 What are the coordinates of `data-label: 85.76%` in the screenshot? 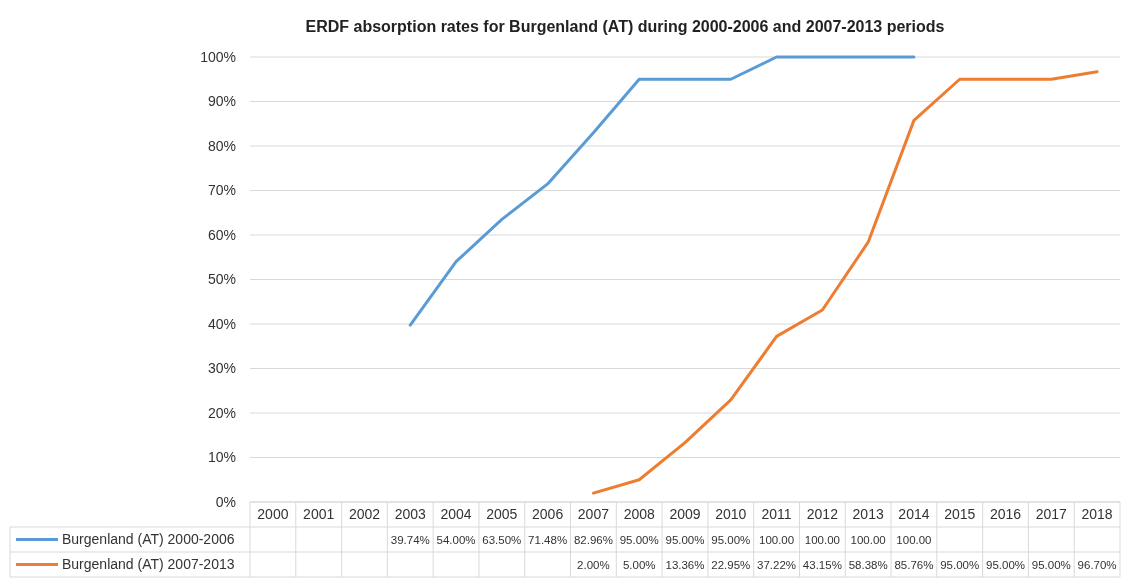 It's located at (914, 564).